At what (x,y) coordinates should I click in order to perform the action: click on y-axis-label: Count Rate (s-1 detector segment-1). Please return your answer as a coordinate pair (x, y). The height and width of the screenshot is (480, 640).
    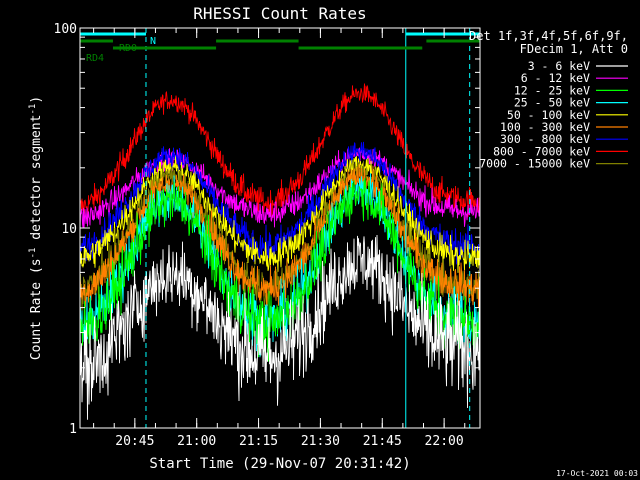
    Looking at the image, I should click on (36, 228).